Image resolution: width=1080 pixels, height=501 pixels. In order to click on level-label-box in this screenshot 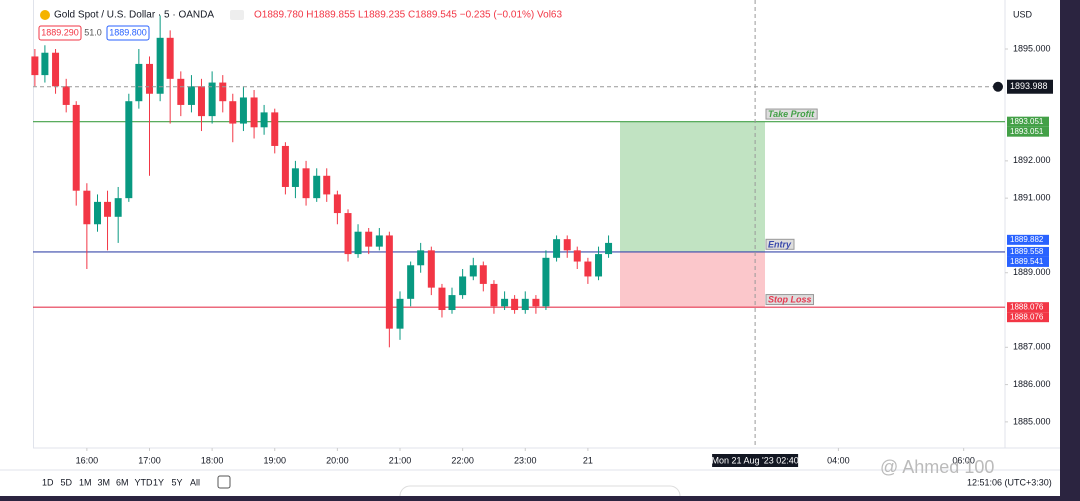, I will do `click(791, 114)`.